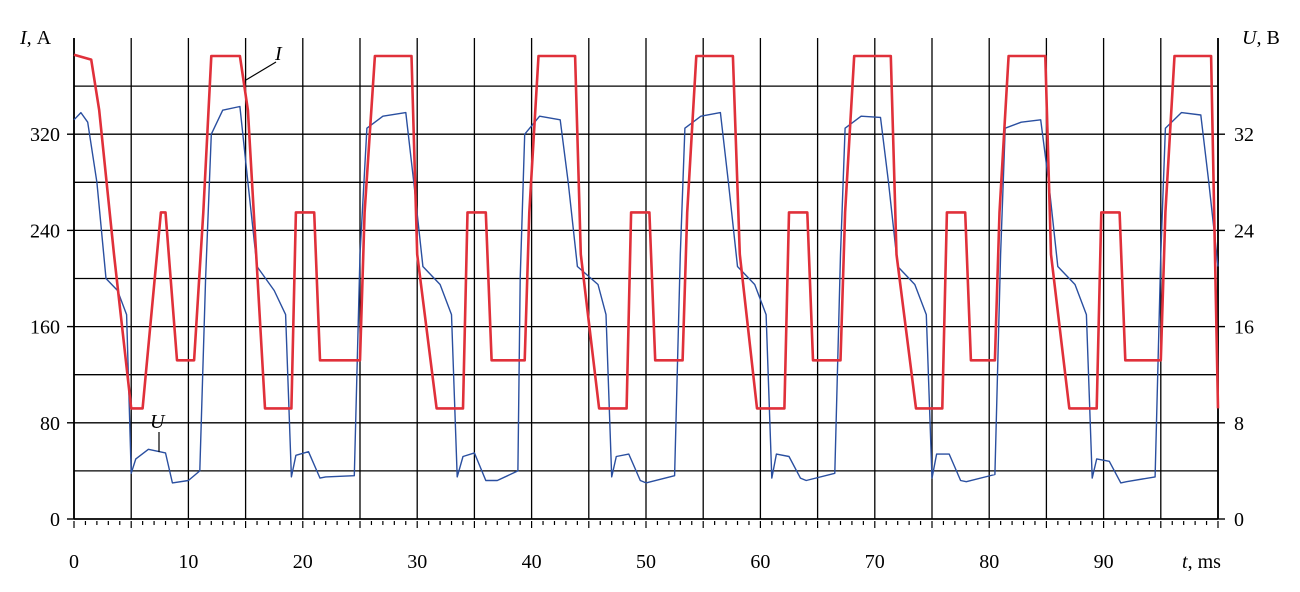 The image size is (1300, 592). Describe the element at coordinates (216, 247) in the screenshot. I see `annotations: I U` at that location.